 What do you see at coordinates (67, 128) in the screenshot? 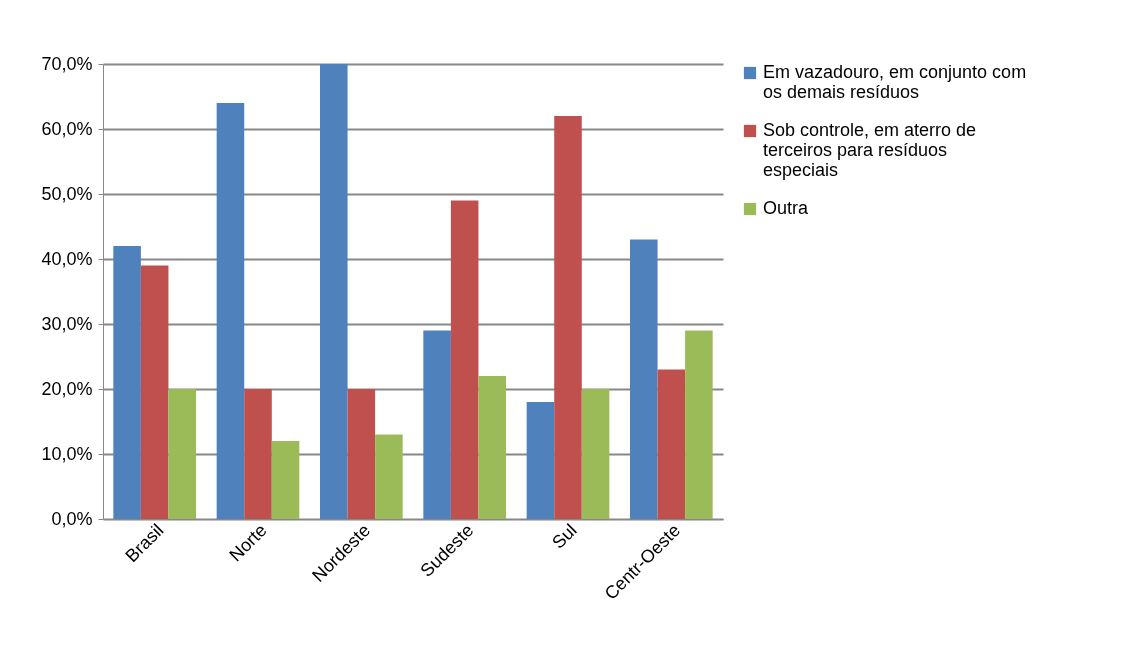
I see `y-tick-label: 60,0%` at bounding box center [67, 128].